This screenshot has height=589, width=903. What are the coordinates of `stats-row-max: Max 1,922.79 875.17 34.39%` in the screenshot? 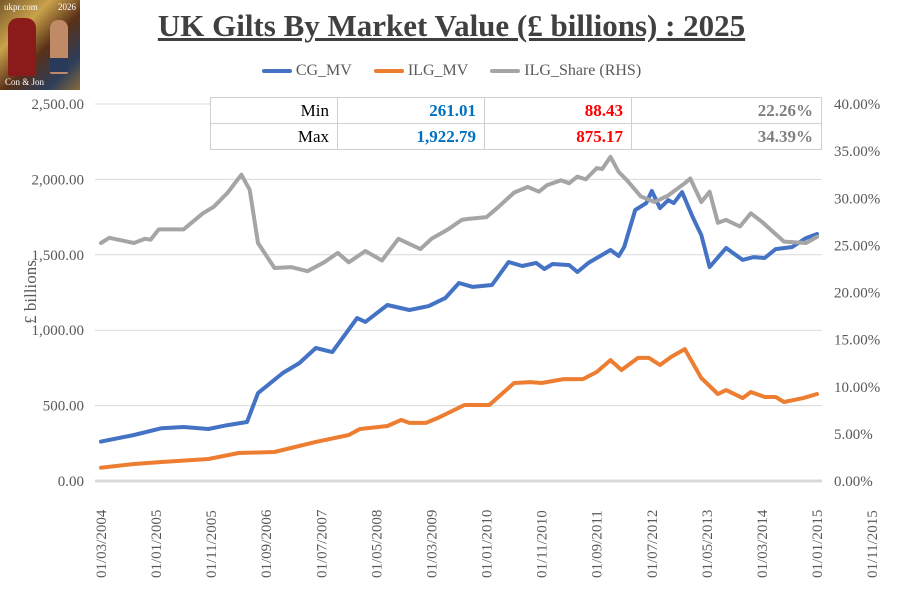 It's located at (516, 136).